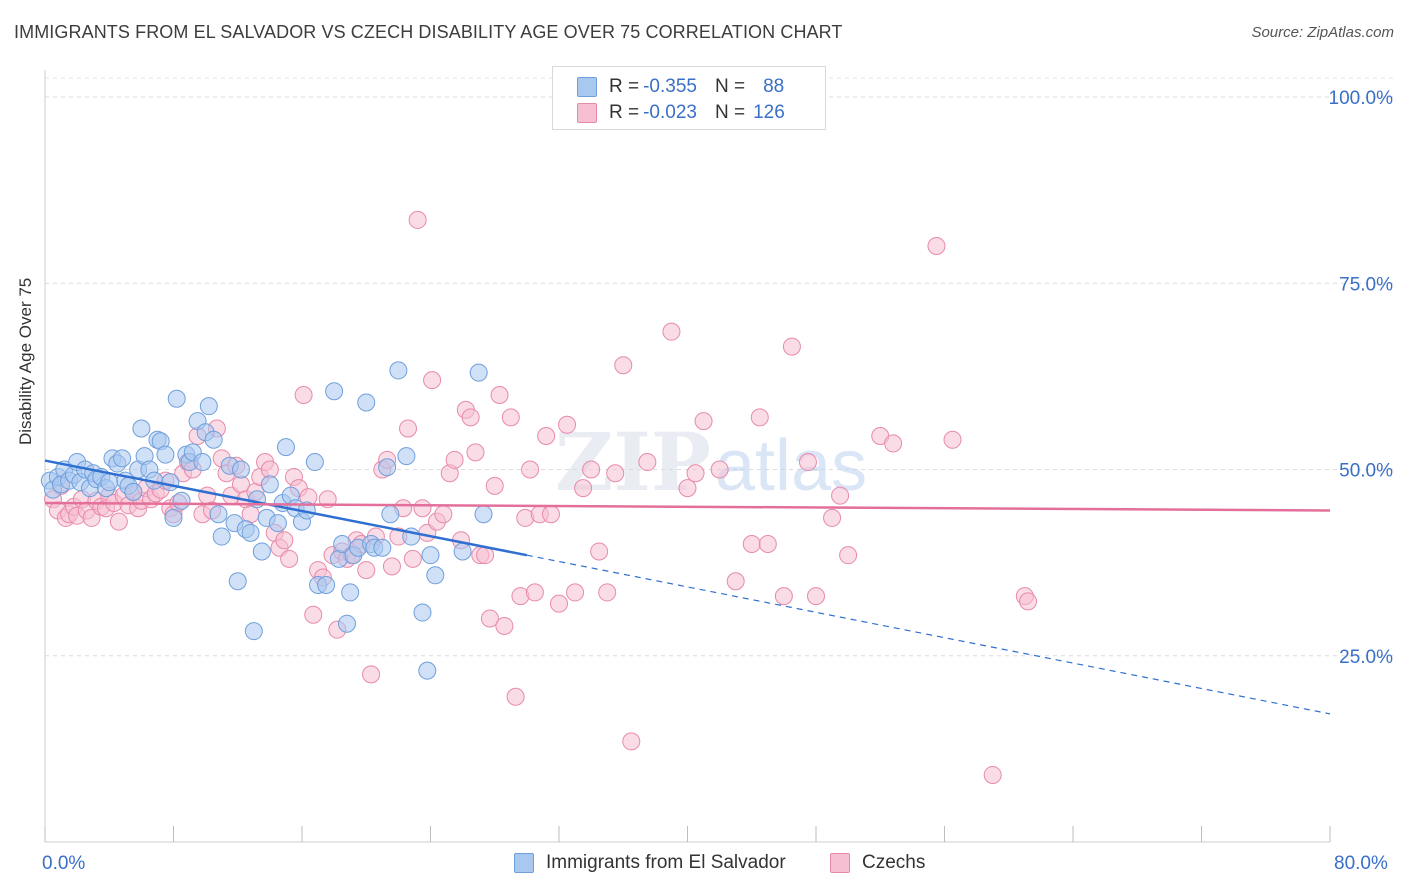  I want to click on legend-r-label: R =, so click(624, 112).